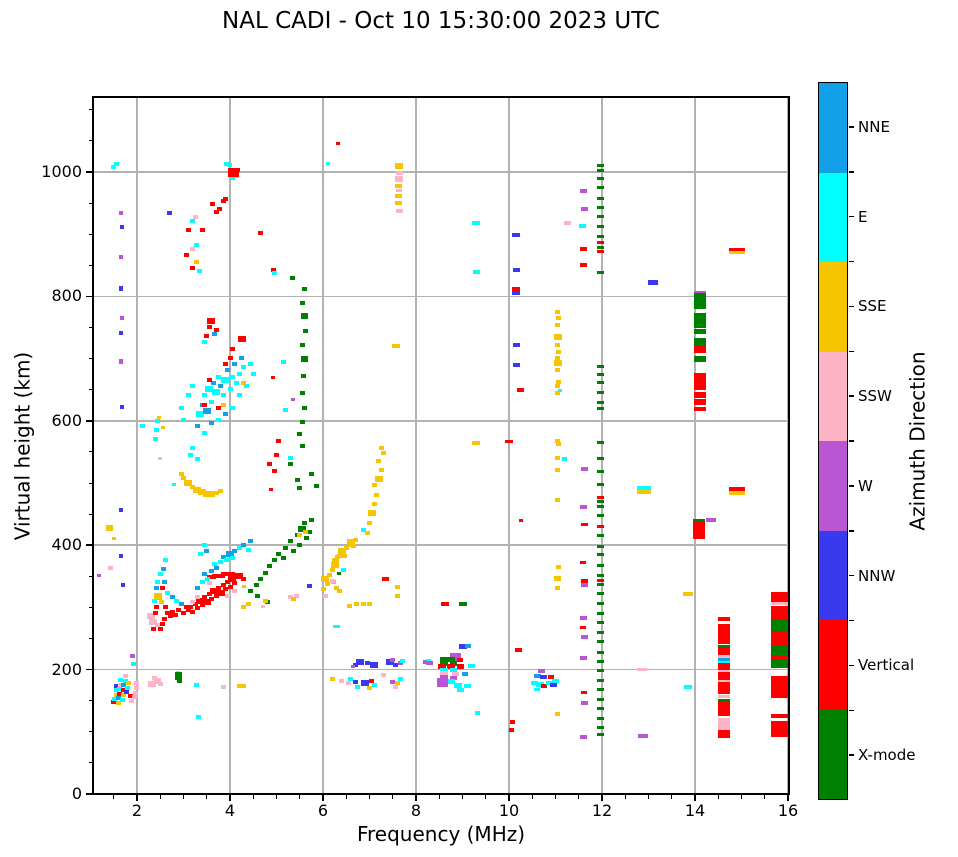 This screenshot has width=958, height=857. What do you see at coordinates (833, 217) in the screenshot?
I see `colorbar-segment-e` at bounding box center [833, 217].